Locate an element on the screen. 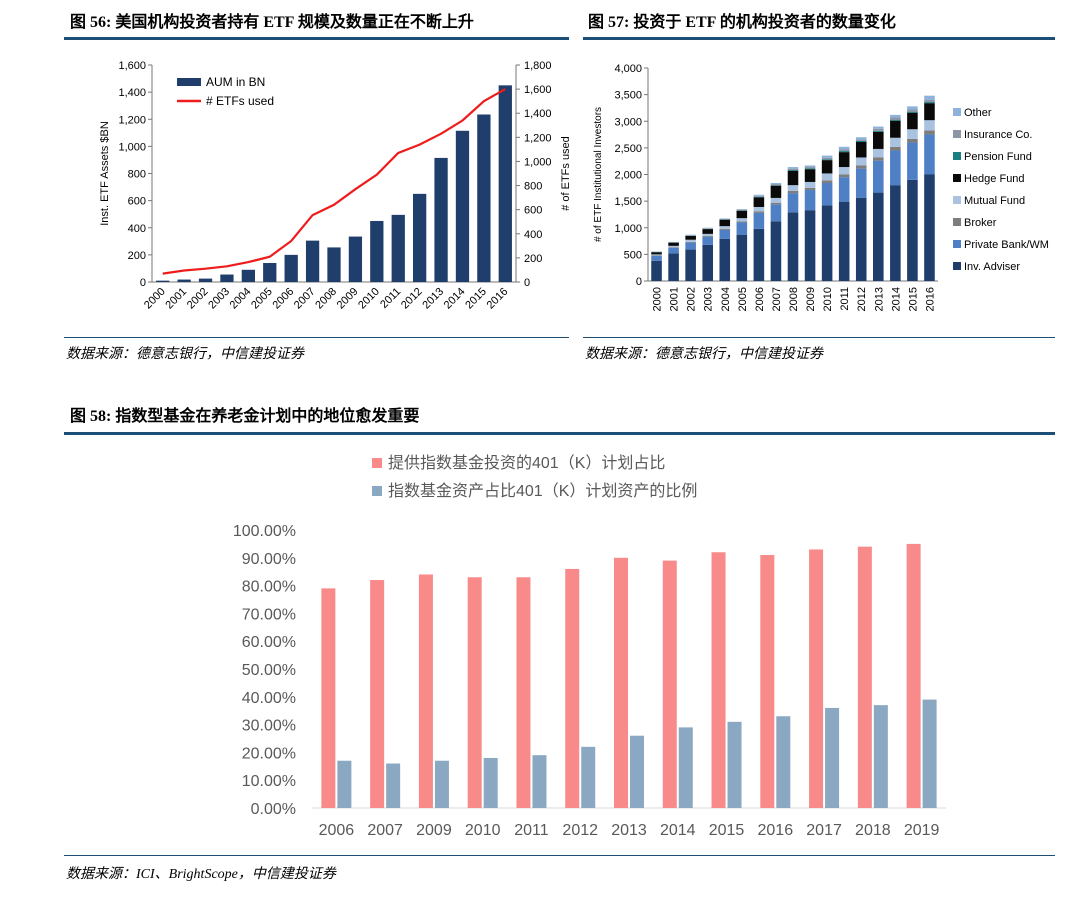 The image size is (1080, 908). fig57-y-tick-label: 4,000 is located at coordinates (628, 69).